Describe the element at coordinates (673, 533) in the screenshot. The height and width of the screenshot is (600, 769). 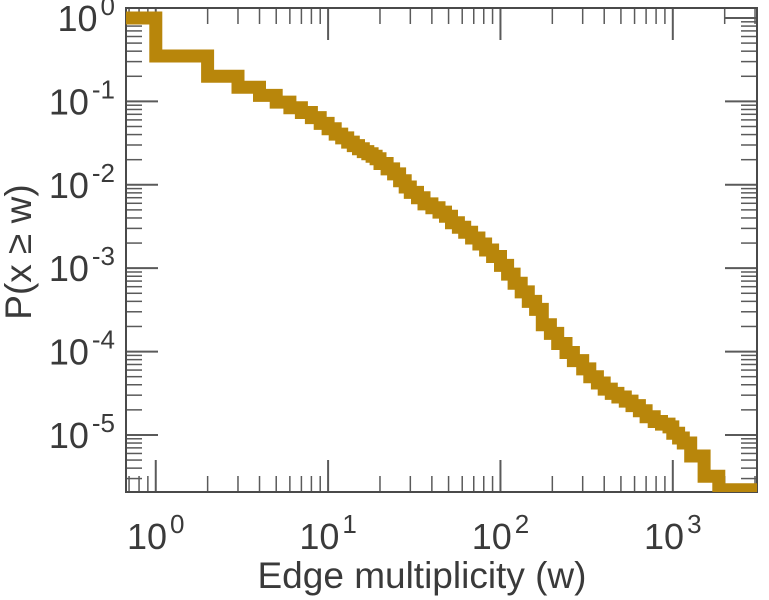
I see `tick-label: 10 3` at that location.